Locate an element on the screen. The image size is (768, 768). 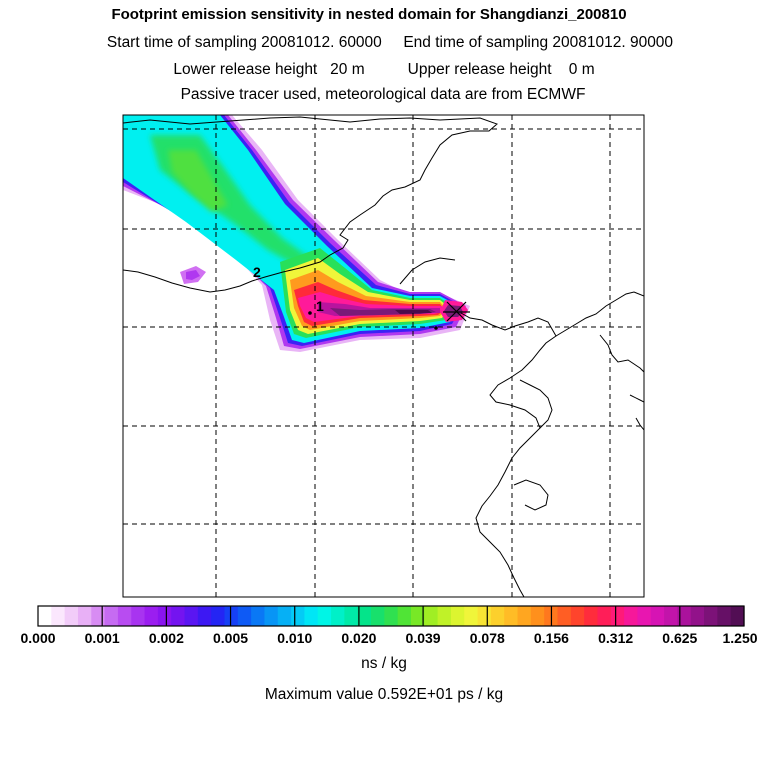
colorbar-cells is located at coordinates (391, 616).